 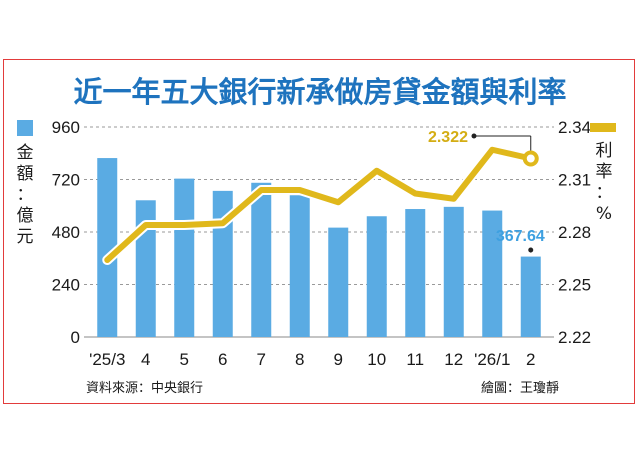 What do you see at coordinates (338, 359) in the screenshot?
I see `x-tick-label: 9` at bounding box center [338, 359].